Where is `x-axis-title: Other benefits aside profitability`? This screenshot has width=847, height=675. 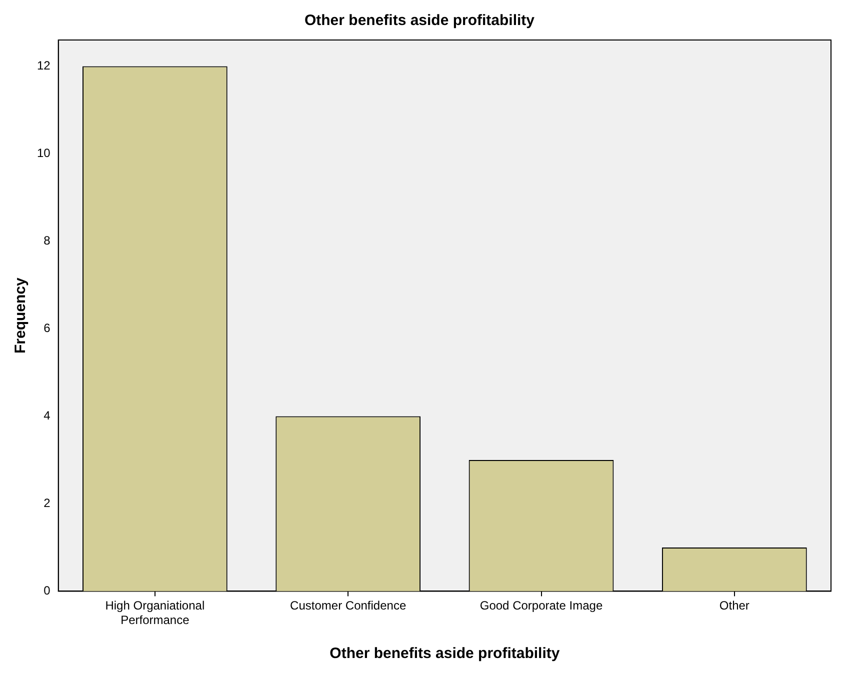
x-axis-title: Other benefits aside profitability is located at coordinates (445, 653).